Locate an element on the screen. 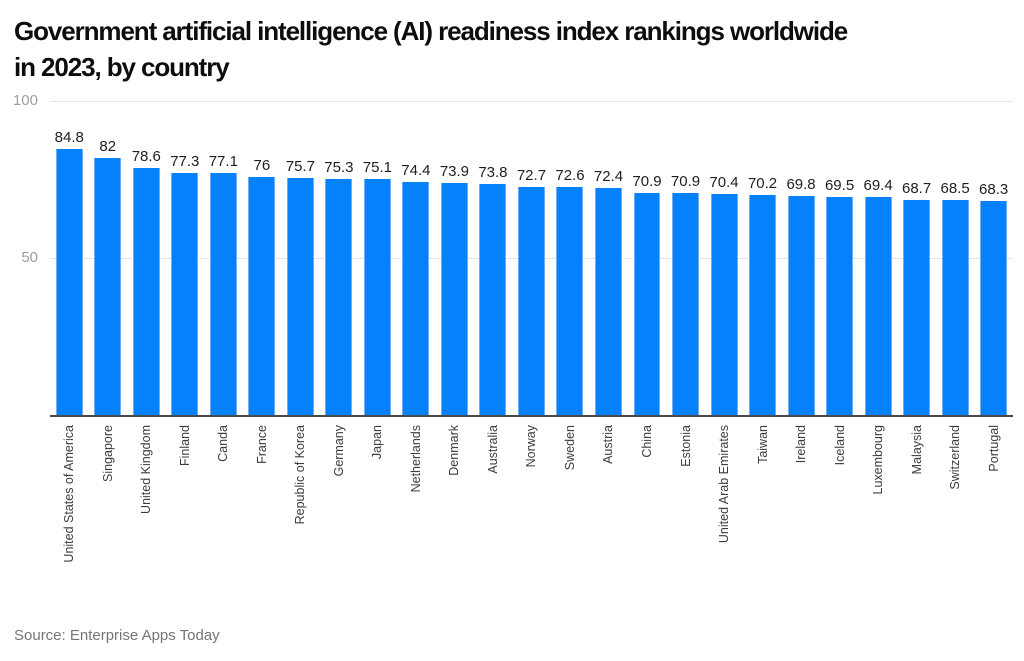 The height and width of the screenshot is (661, 1024). category-label: Netherlands is located at coordinates (415, 459).